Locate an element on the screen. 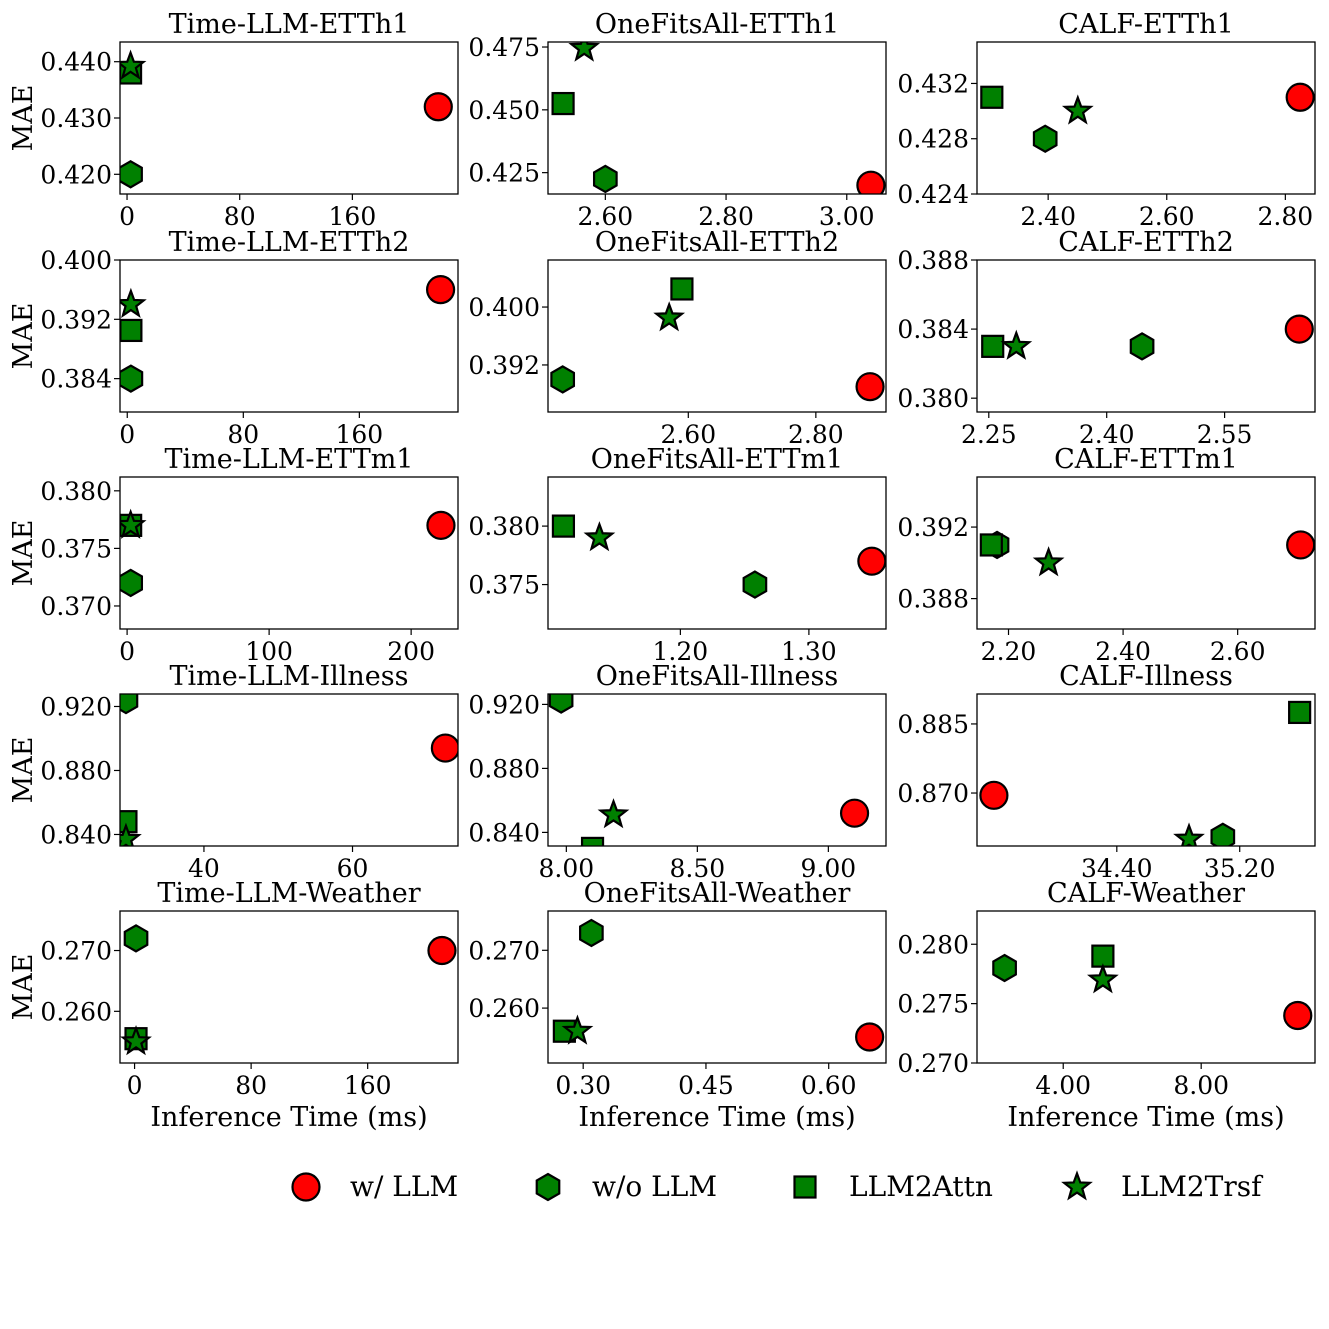  subplot-calf-ettm1: CALF-ETTm1 2.20 2.40 2.60 0.388 0.392 is located at coordinates (1106, 555).